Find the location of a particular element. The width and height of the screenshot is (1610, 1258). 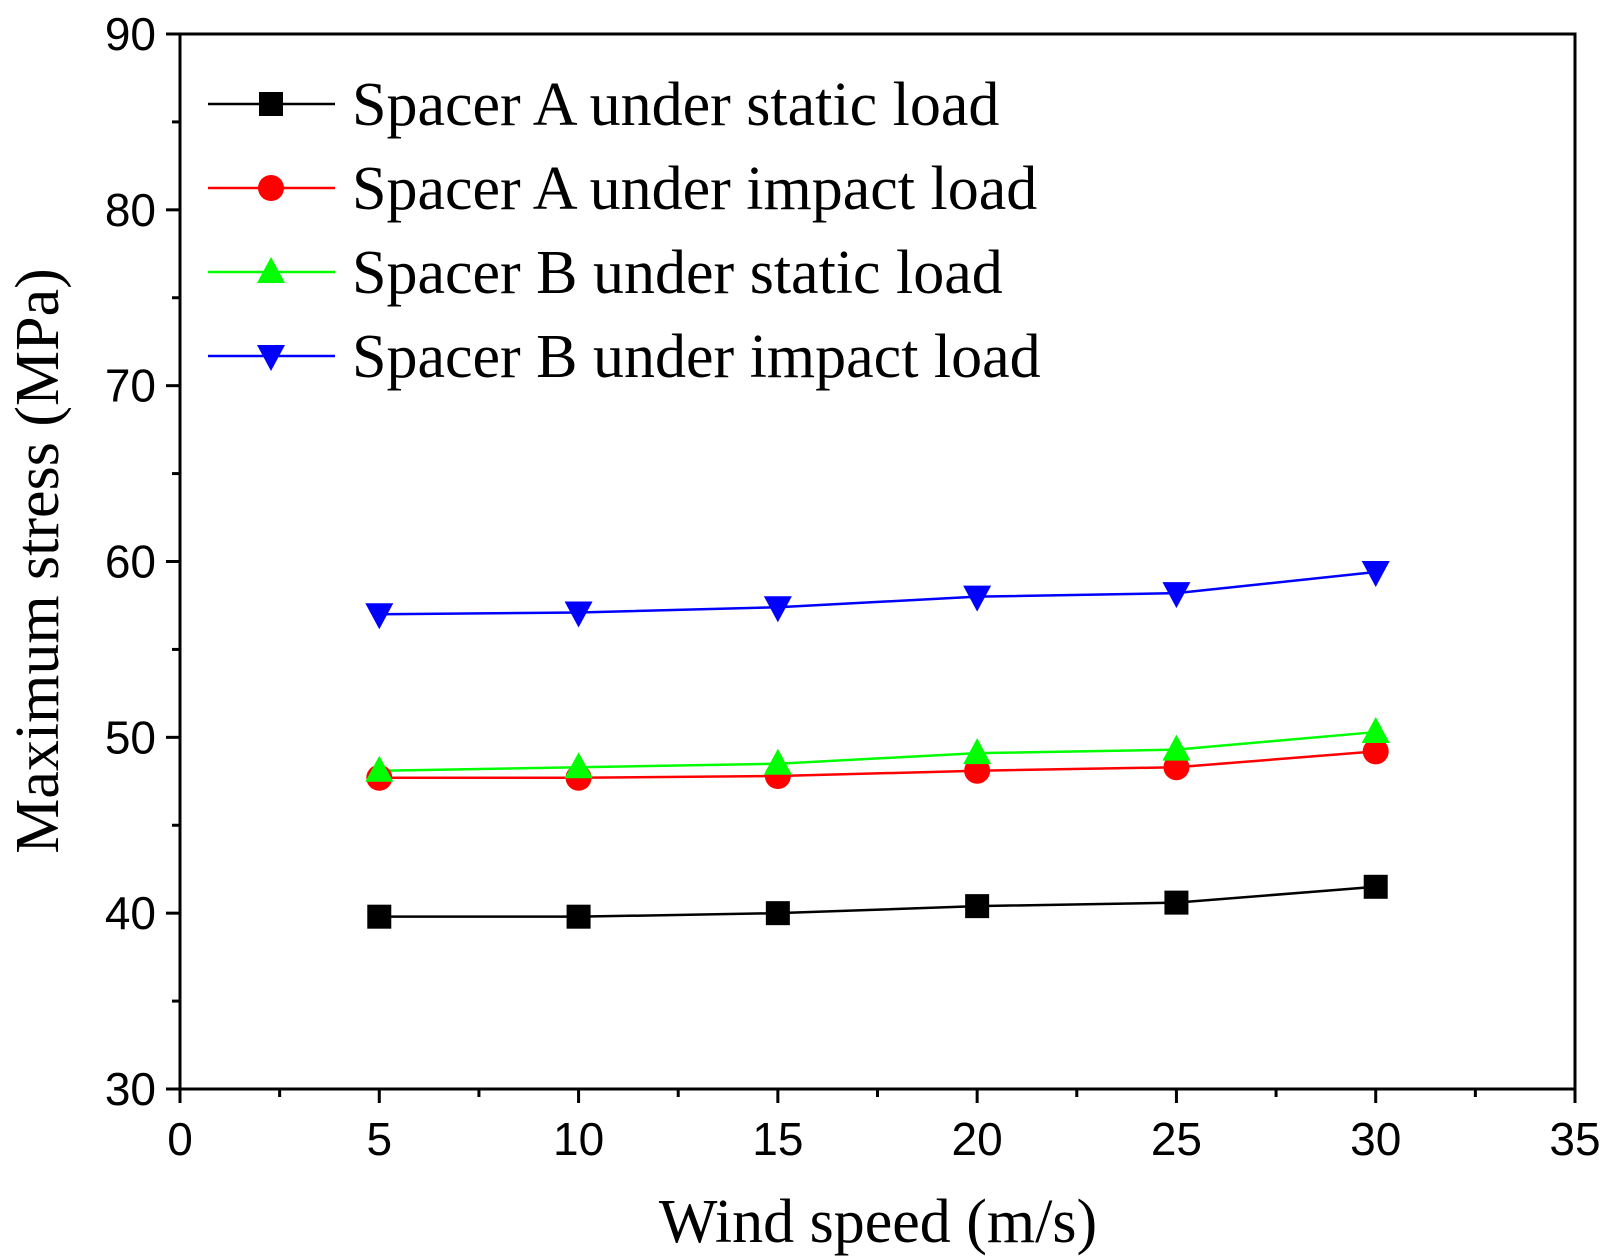

x-tick-label: 15 is located at coordinates (777, 1139).